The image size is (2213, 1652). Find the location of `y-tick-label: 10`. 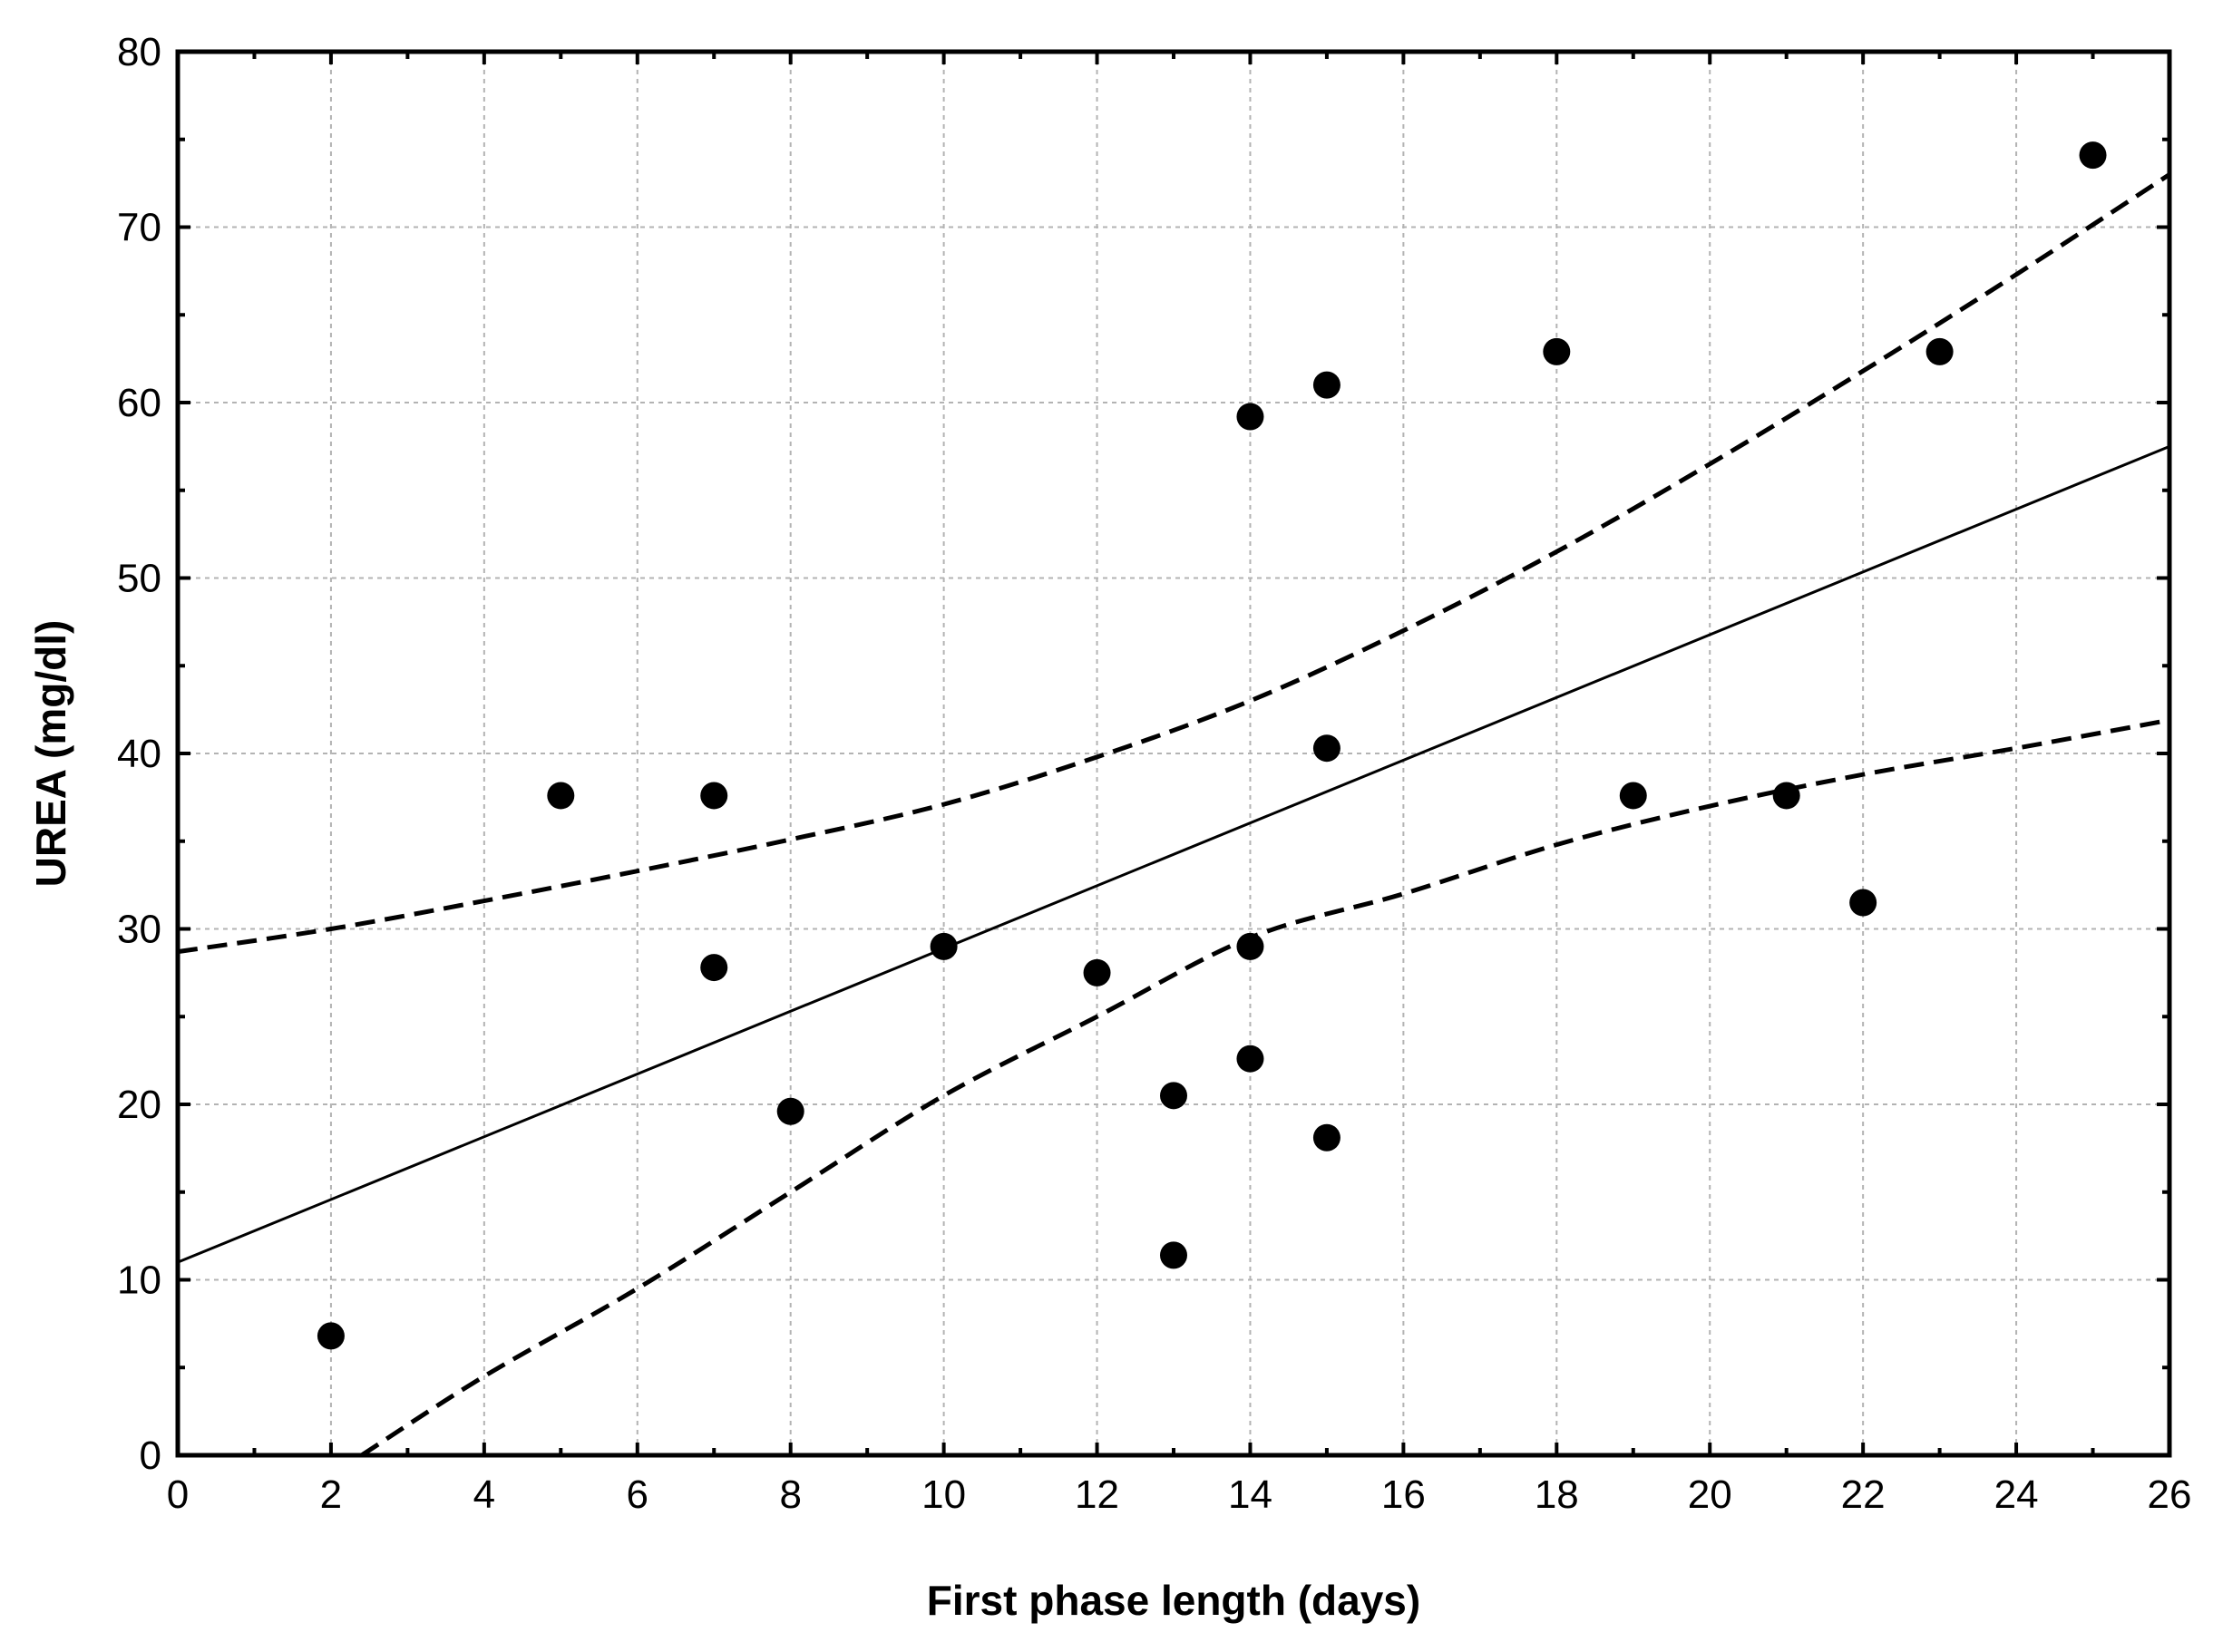

y-tick-label: 10 is located at coordinates (139, 1281).